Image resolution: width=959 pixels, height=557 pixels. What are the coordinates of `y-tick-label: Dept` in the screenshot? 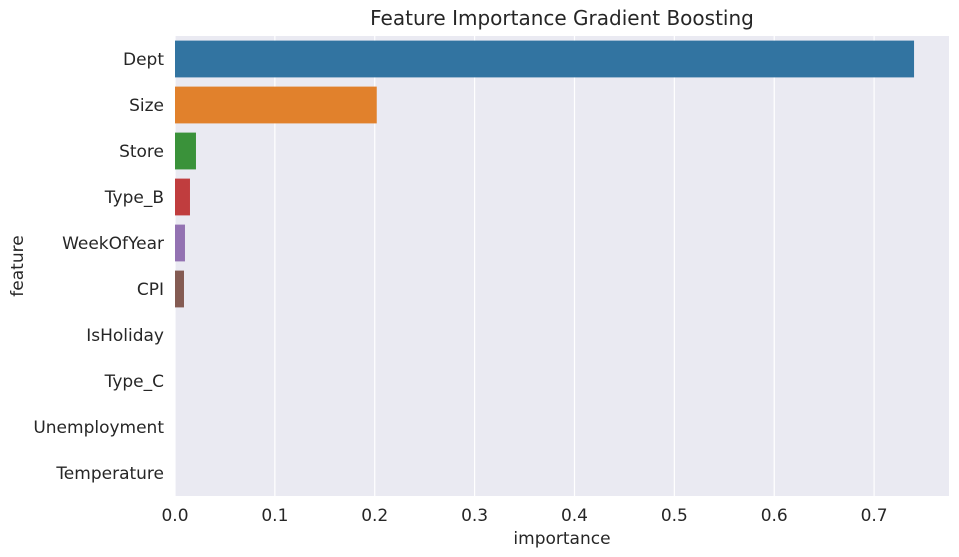 It's located at (143, 60).